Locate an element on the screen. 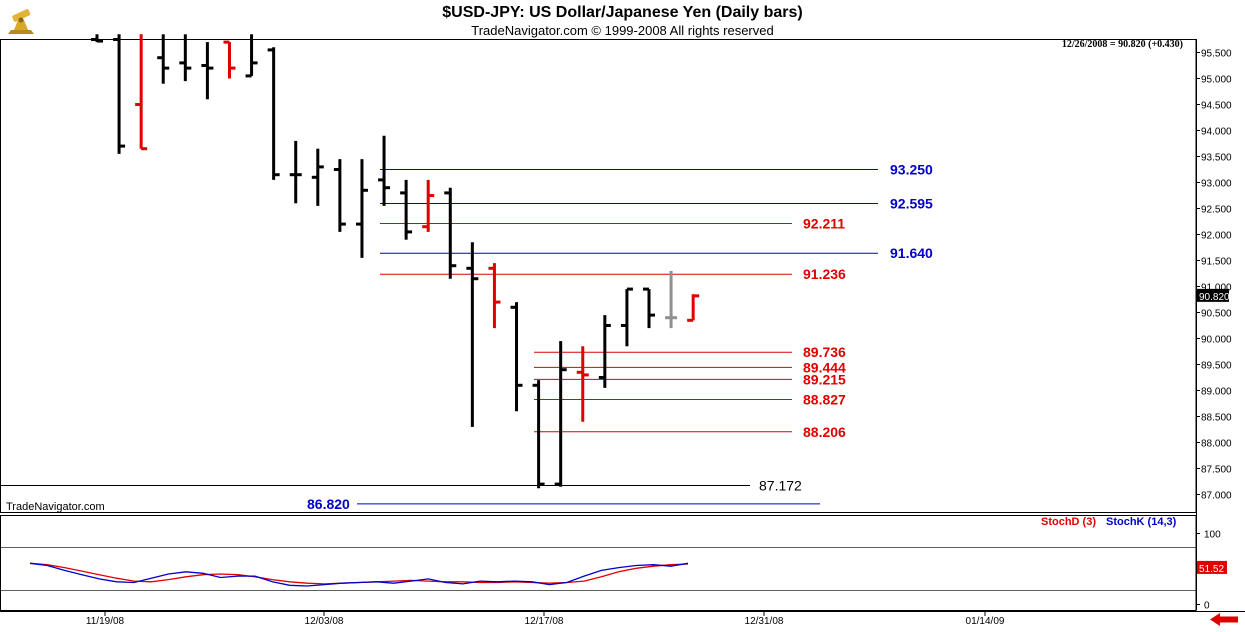 The height and width of the screenshot is (632, 1245). time-tick-label: 11/19/08 is located at coordinates (105, 621).